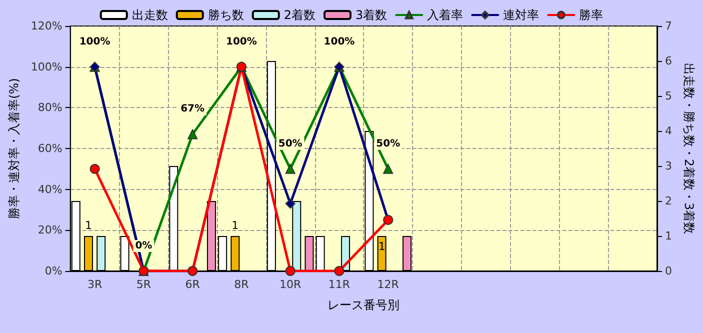  I want to click on x-tick-label: 12R, so click(388, 284).